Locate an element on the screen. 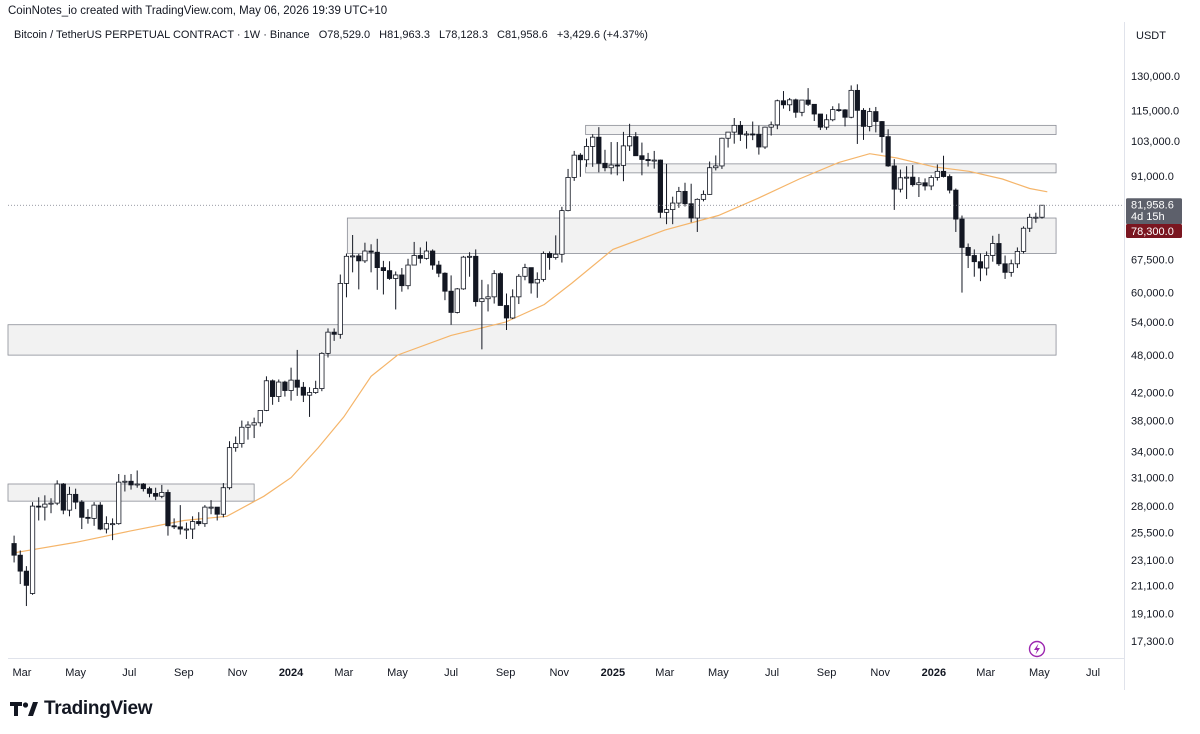  marked-level-tag: 78,300.0 is located at coordinates (1154, 231).